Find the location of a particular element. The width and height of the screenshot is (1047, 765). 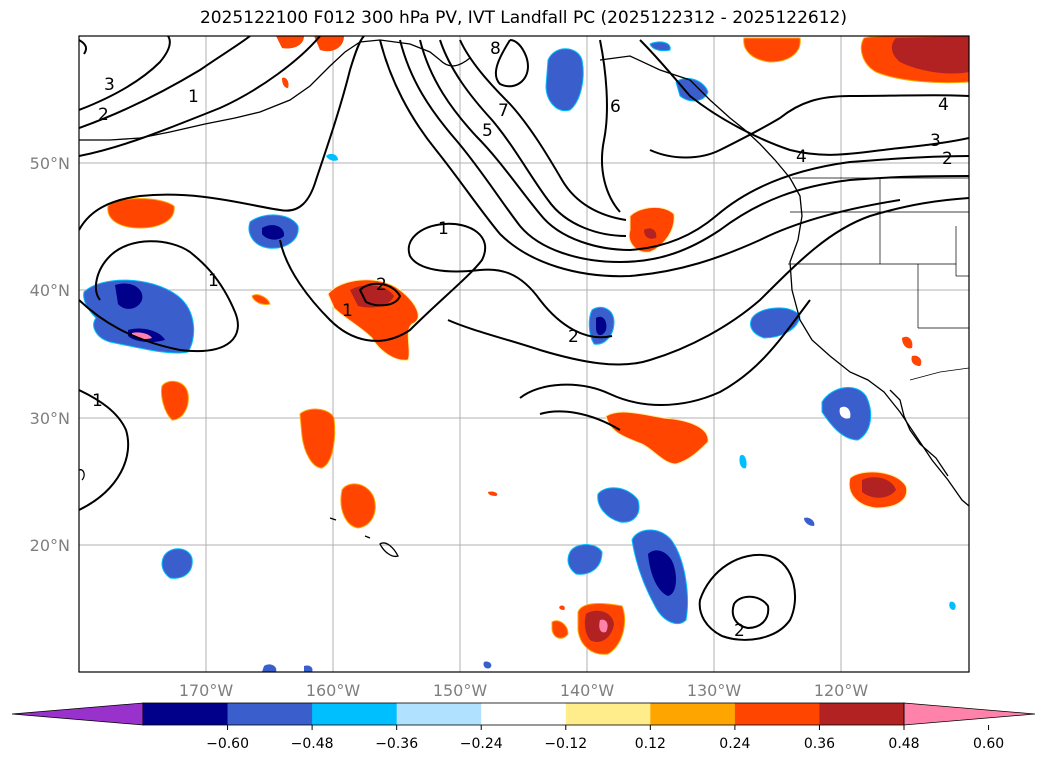

lat-label: 40°N is located at coordinates (50, 290).